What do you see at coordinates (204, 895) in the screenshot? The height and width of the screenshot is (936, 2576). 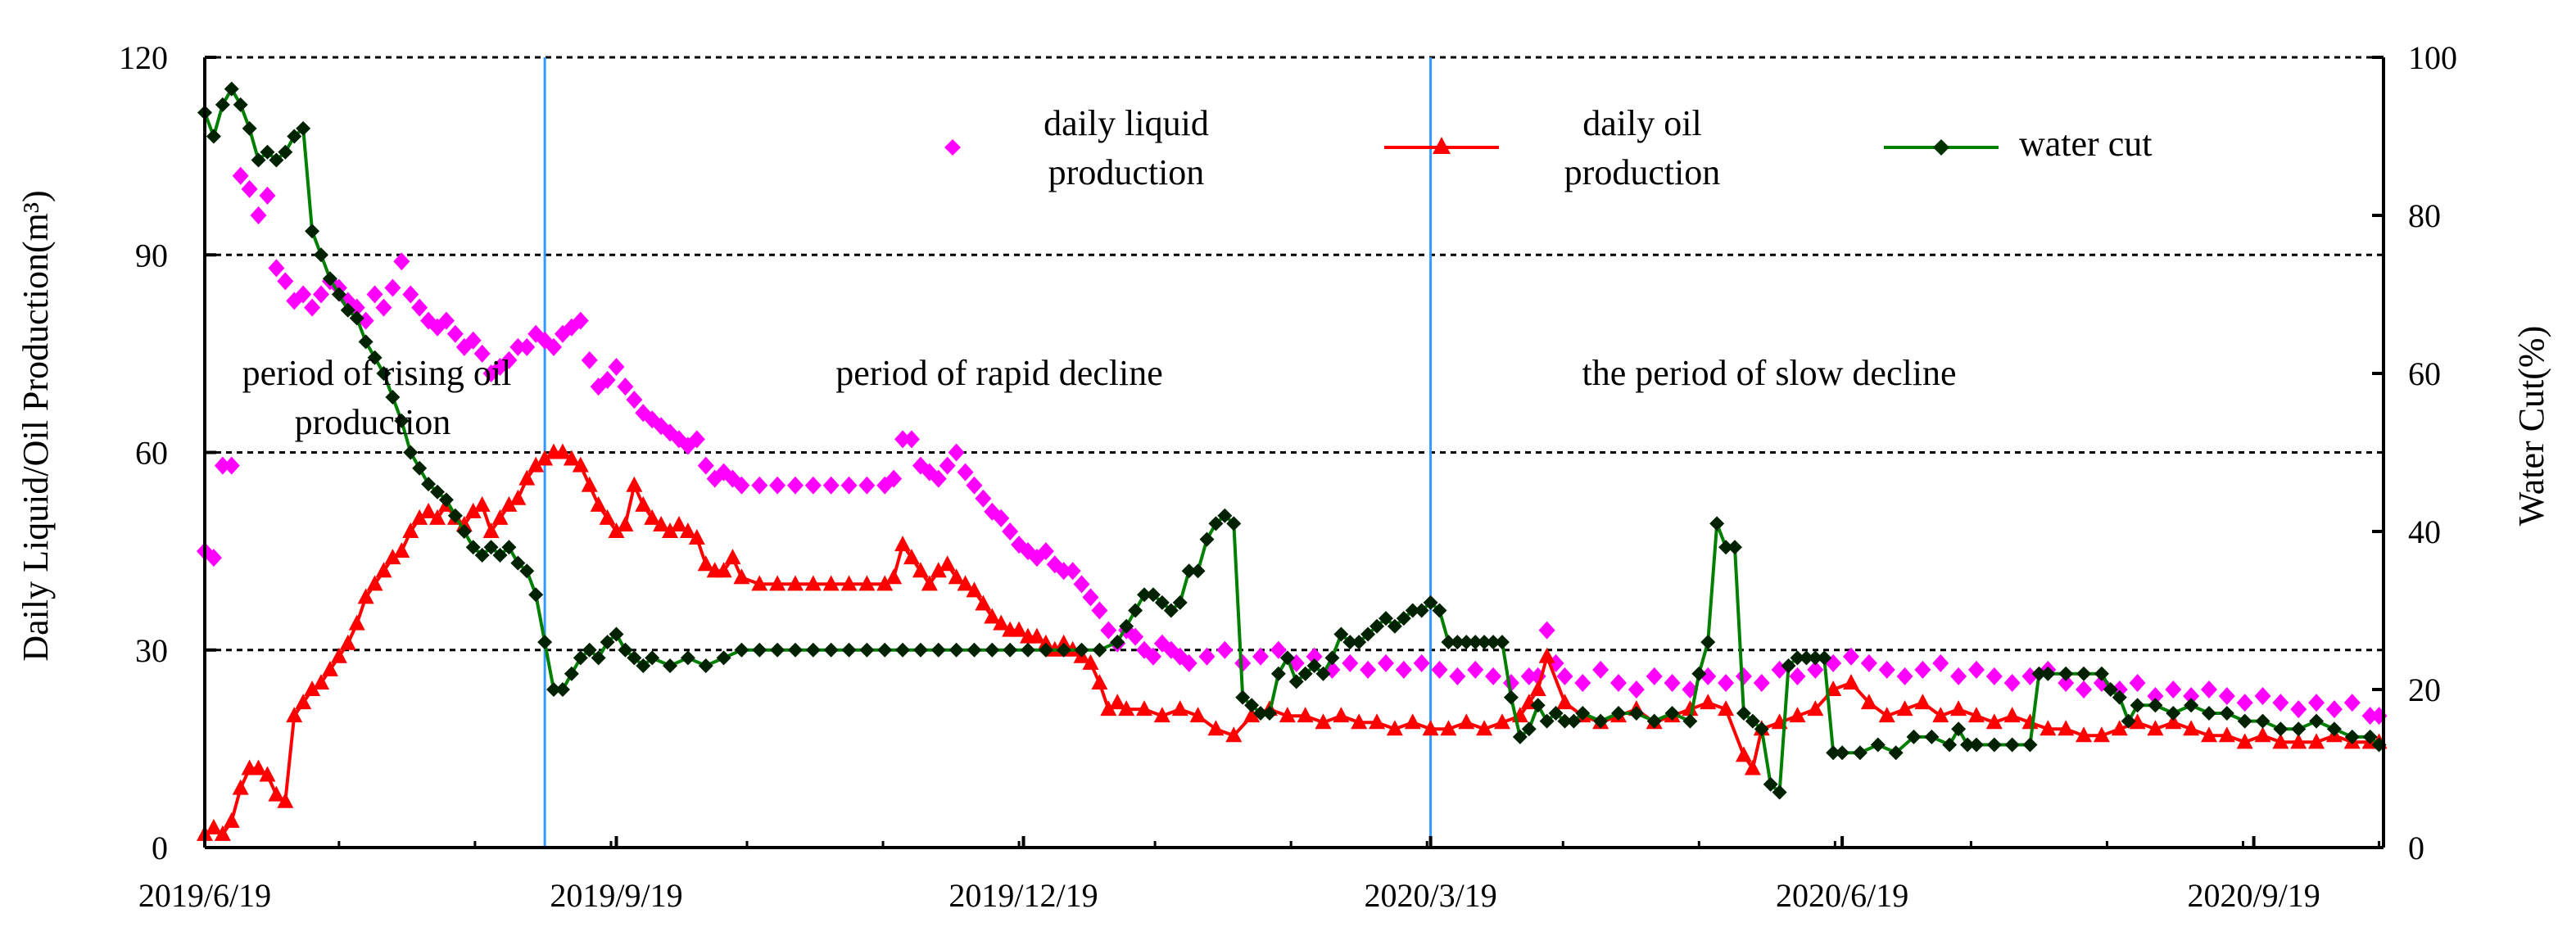 I see `x-tick-label-0: 2019/6/19` at bounding box center [204, 895].